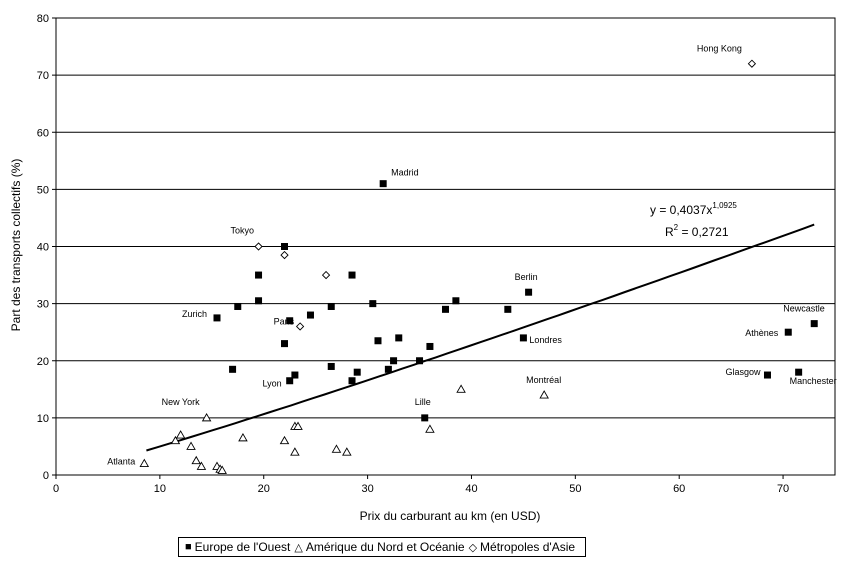 This screenshot has height=562, width=848. What do you see at coordinates (676, 227) in the screenshot?
I see `r2-exponent: 2` at bounding box center [676, 227].